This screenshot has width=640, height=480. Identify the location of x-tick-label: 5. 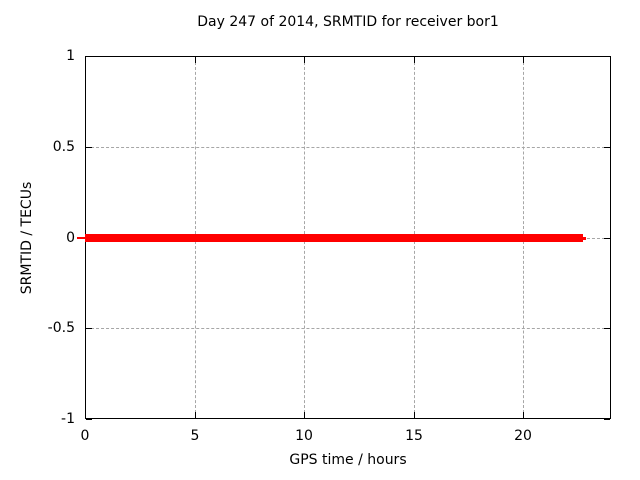
(195, 436).